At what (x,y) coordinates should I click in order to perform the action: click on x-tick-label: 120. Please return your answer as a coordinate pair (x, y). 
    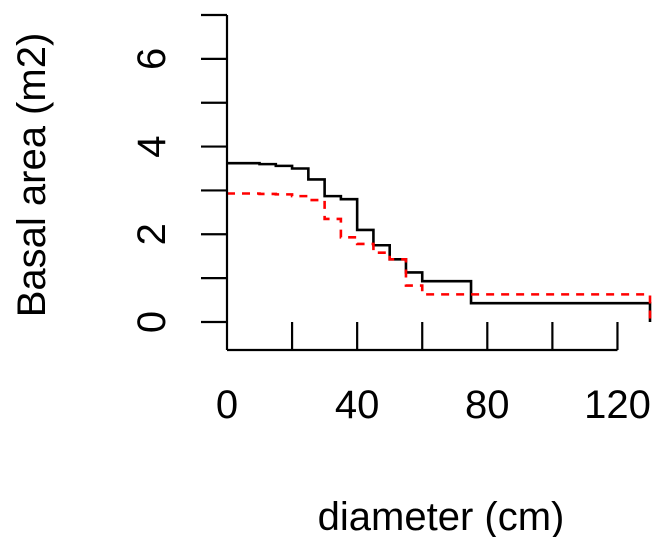
    Looking at the image, I should click on (617, 405).